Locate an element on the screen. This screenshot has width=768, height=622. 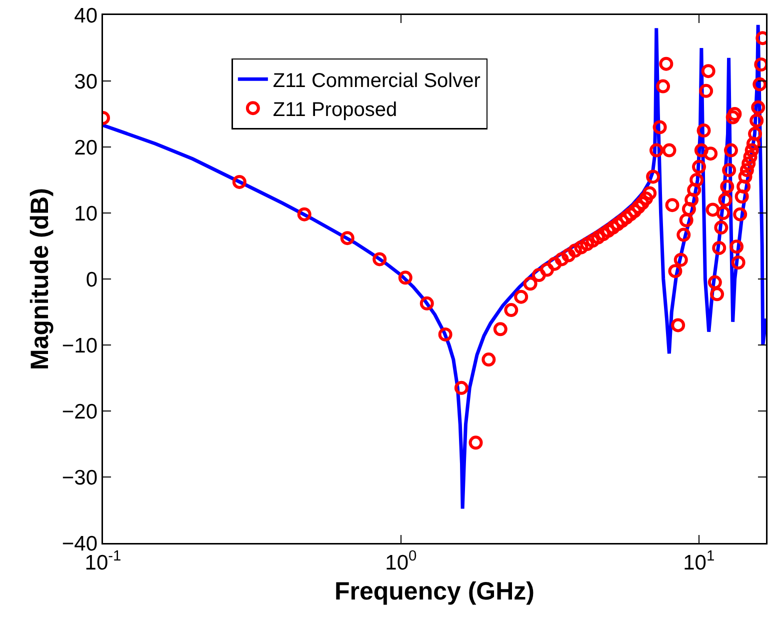
y-tick-label: 0 is located at coordinates (92, 280).